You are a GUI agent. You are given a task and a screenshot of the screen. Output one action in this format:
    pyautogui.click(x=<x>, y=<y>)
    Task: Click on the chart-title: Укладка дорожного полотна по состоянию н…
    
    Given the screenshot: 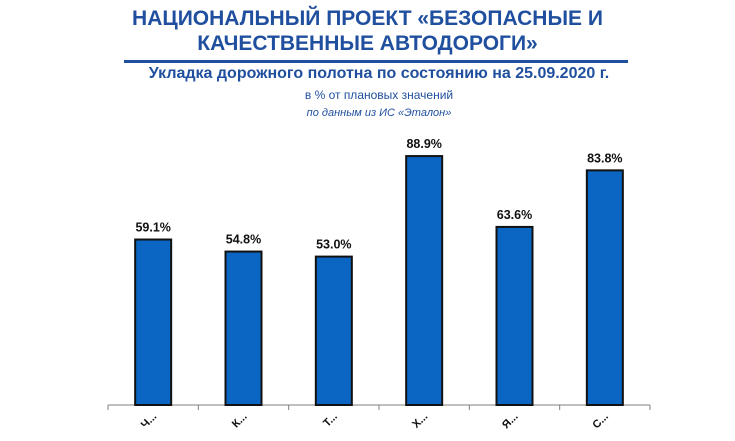 What is the action you would take?
    pyautogui.click(x=379, y=73)
    